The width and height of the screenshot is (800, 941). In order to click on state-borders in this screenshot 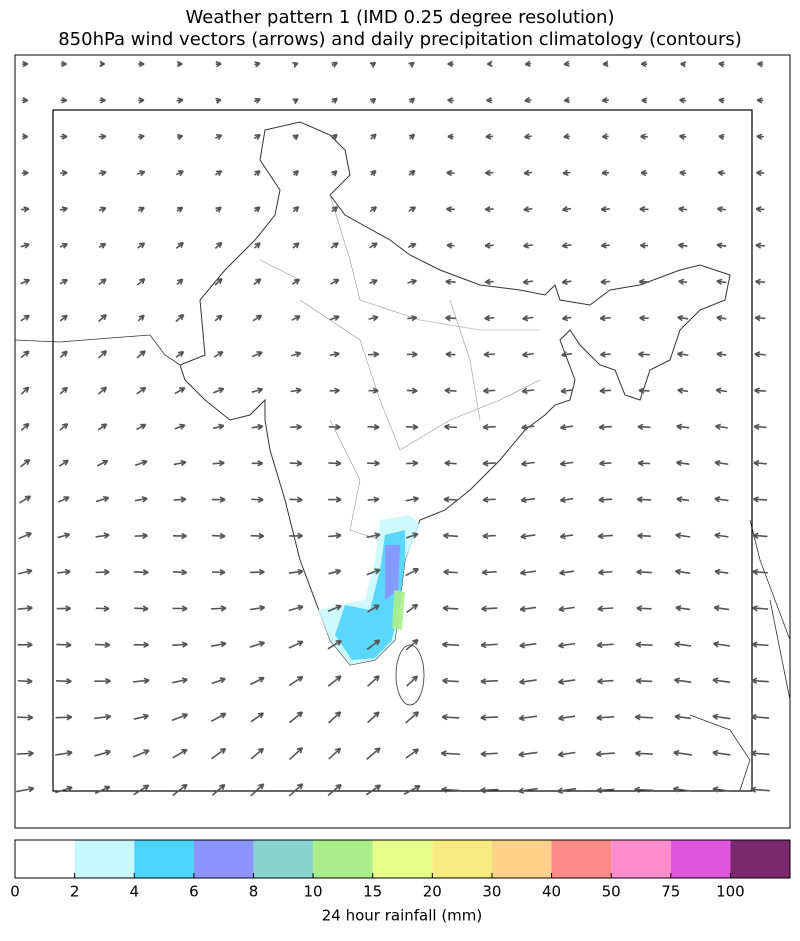, I will do `click(400, 367)`.